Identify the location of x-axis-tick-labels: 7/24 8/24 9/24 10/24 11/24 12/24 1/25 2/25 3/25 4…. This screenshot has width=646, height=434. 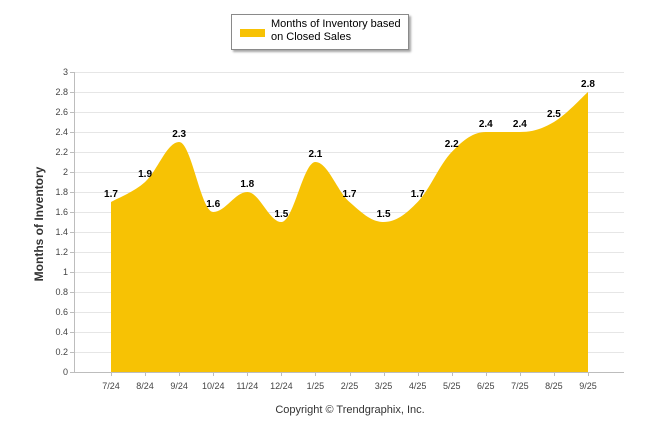
(349, 386).